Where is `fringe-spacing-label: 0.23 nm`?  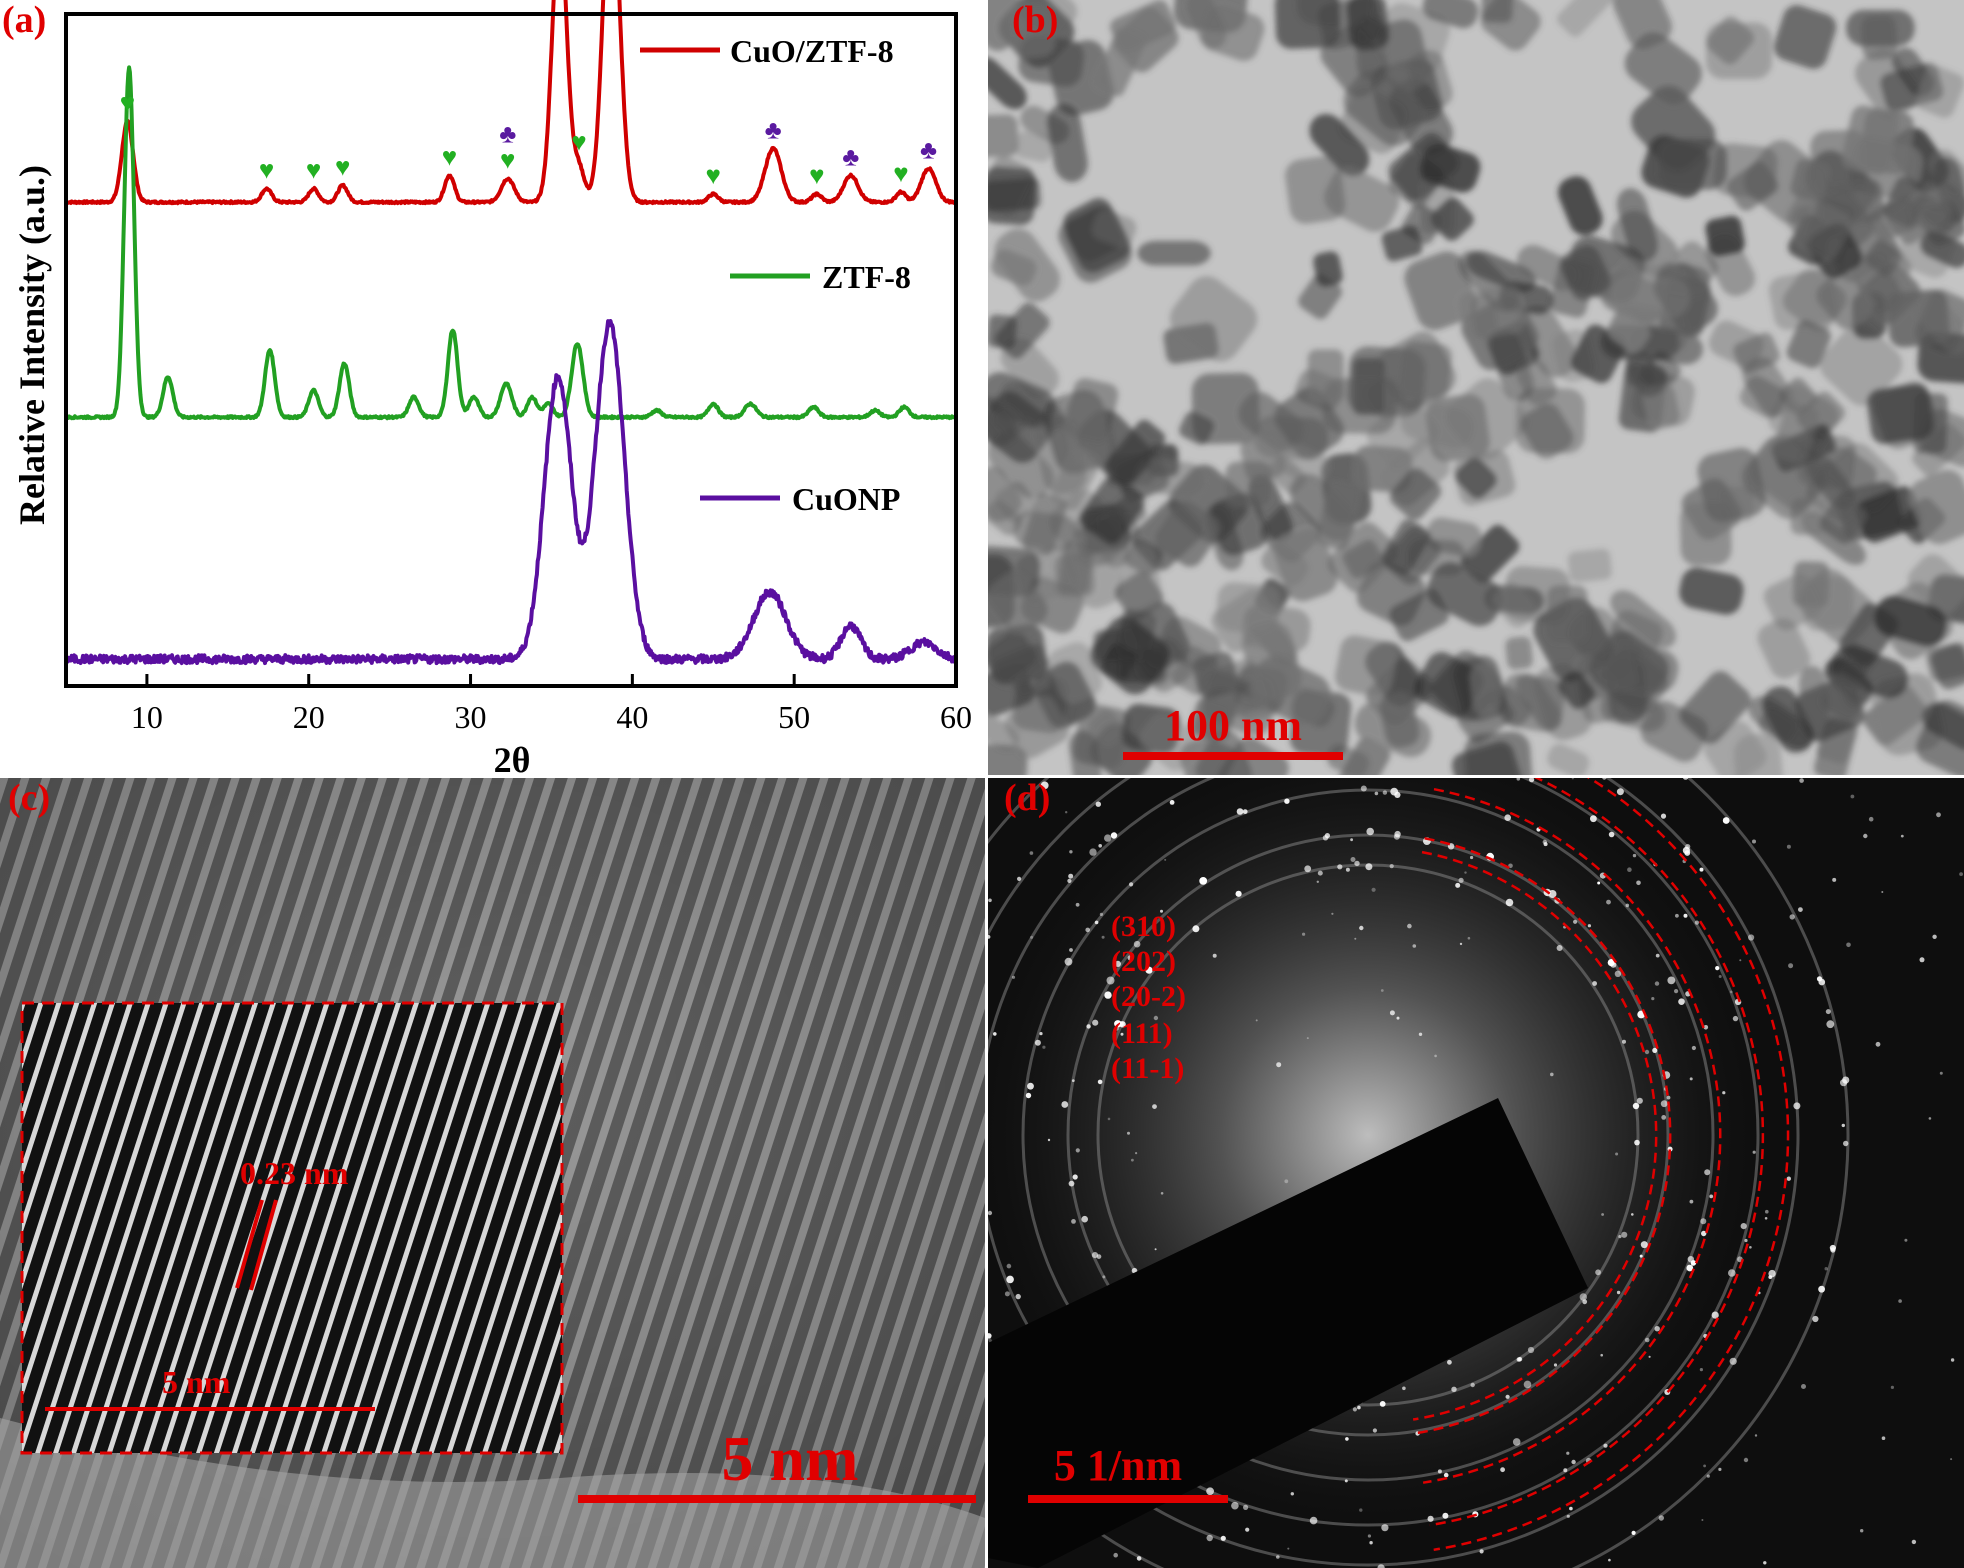
fringe-spacing-label: 0.23 nm is located at coordinates (294, 1173).